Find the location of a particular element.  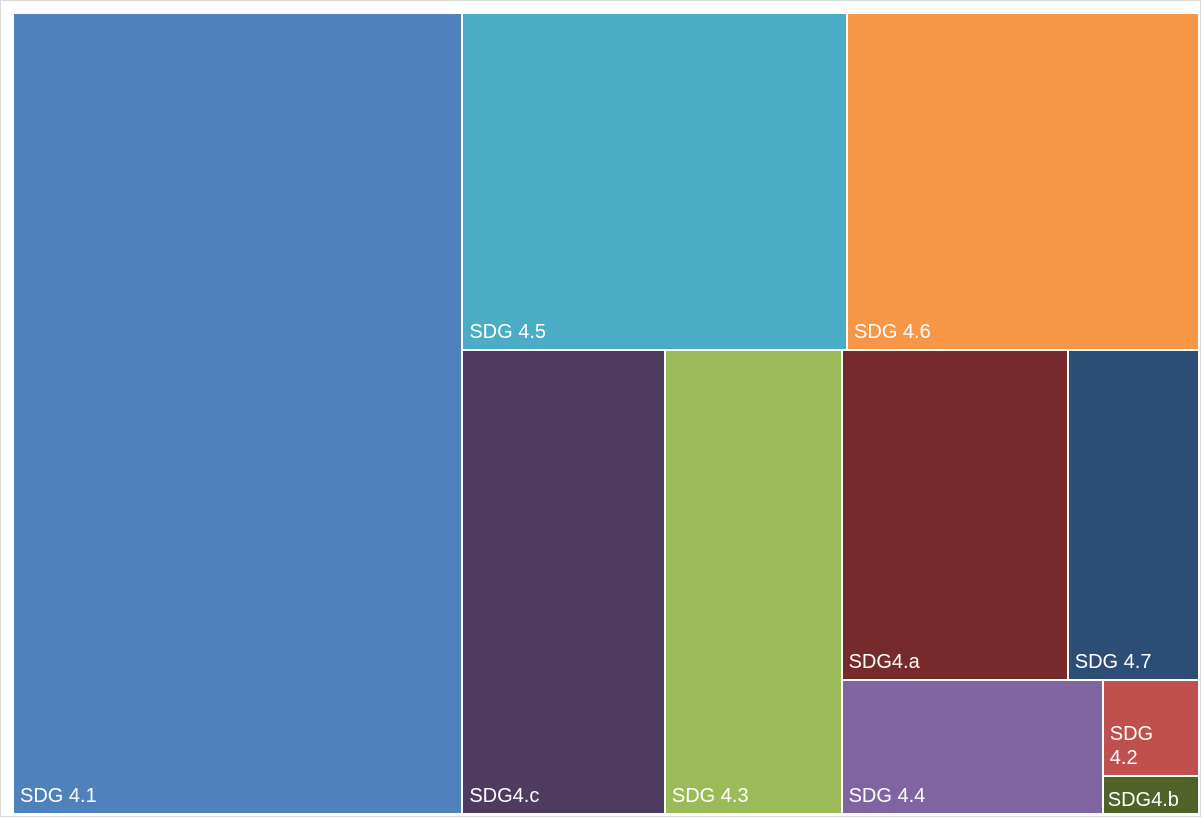

tile-label: SDG4.c is located at coordinates (504, 795).